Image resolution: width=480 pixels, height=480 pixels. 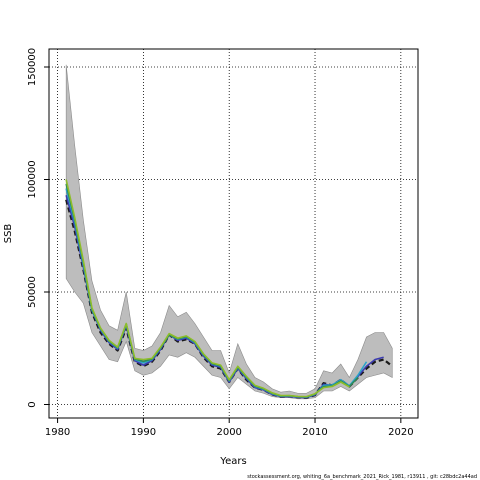 What do you see at coordinates (32, 179) in the screenshot?
I see `y-tick-label-2: 100000` at bounding box center [32, 179].